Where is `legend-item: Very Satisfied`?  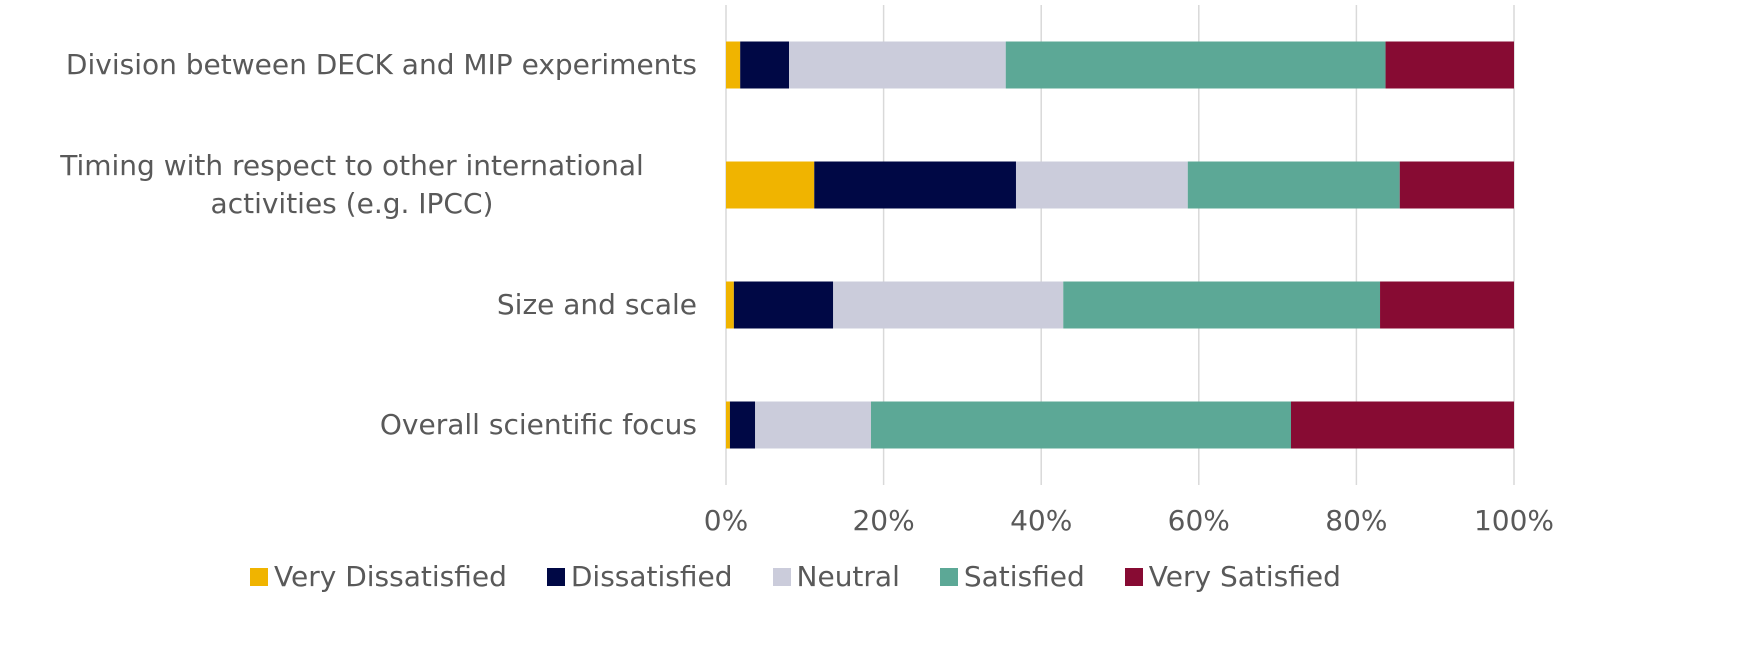 legend-item: Very Satisfied is located at coordinates (1232, 576).